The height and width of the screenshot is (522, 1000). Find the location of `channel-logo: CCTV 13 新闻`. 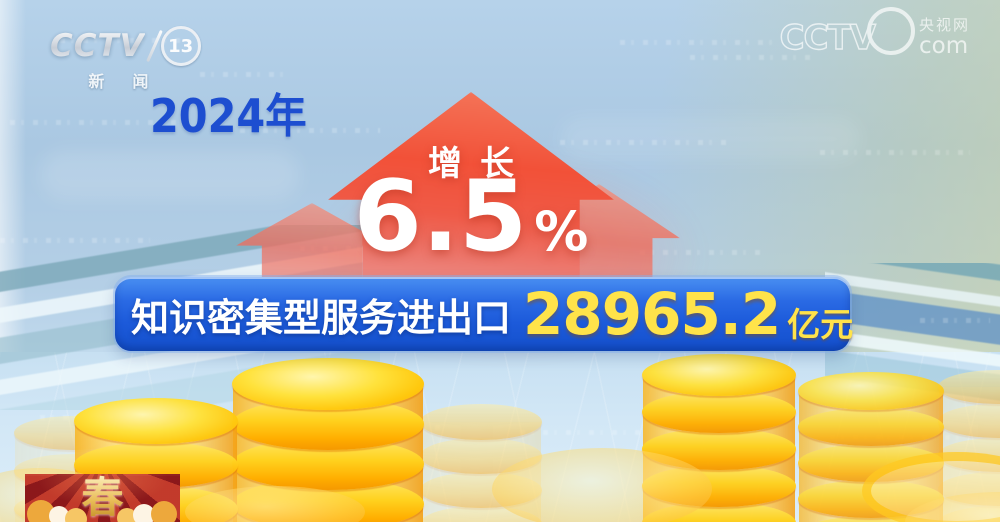

channel-logo: CCTV 13 新闻 is located at coordinates (125, 59).